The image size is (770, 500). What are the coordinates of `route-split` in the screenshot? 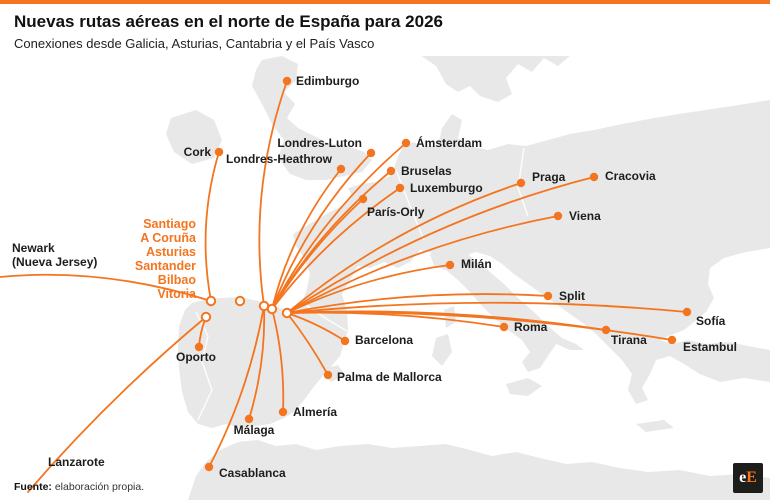 It's located at (417, 303).